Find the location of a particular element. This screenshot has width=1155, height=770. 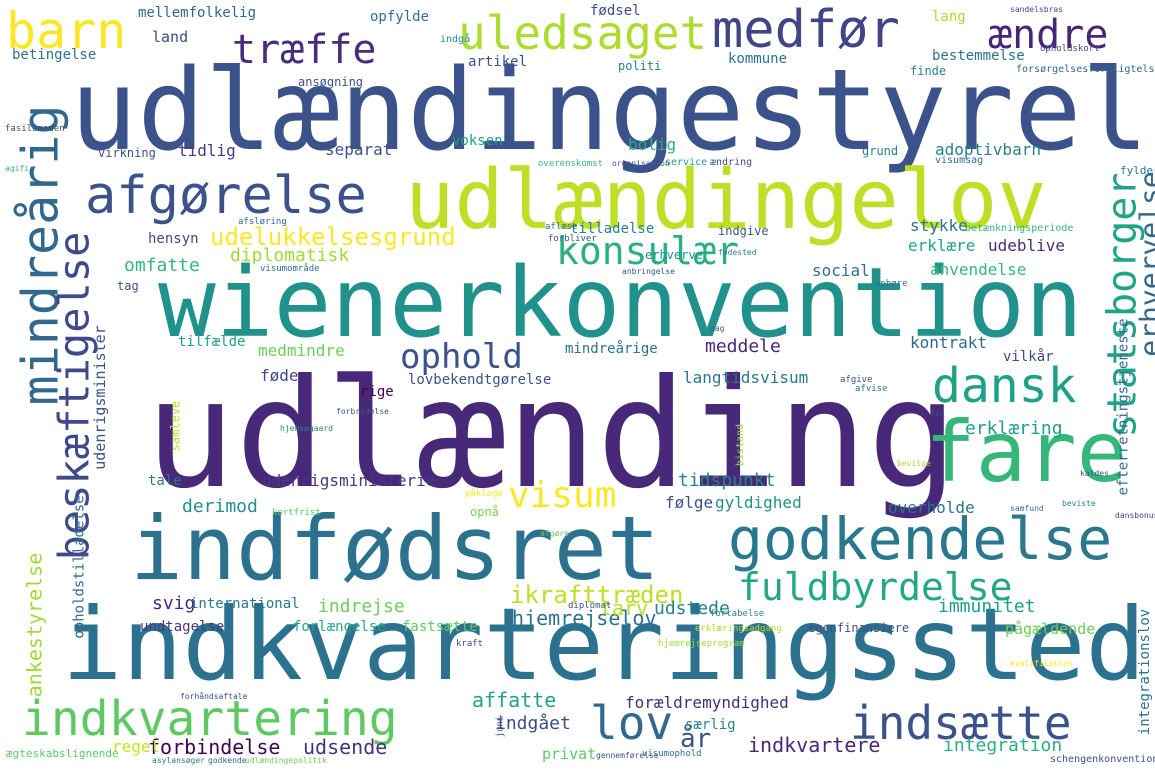

cloud-word: træffe is located at coordinates (304, 50).